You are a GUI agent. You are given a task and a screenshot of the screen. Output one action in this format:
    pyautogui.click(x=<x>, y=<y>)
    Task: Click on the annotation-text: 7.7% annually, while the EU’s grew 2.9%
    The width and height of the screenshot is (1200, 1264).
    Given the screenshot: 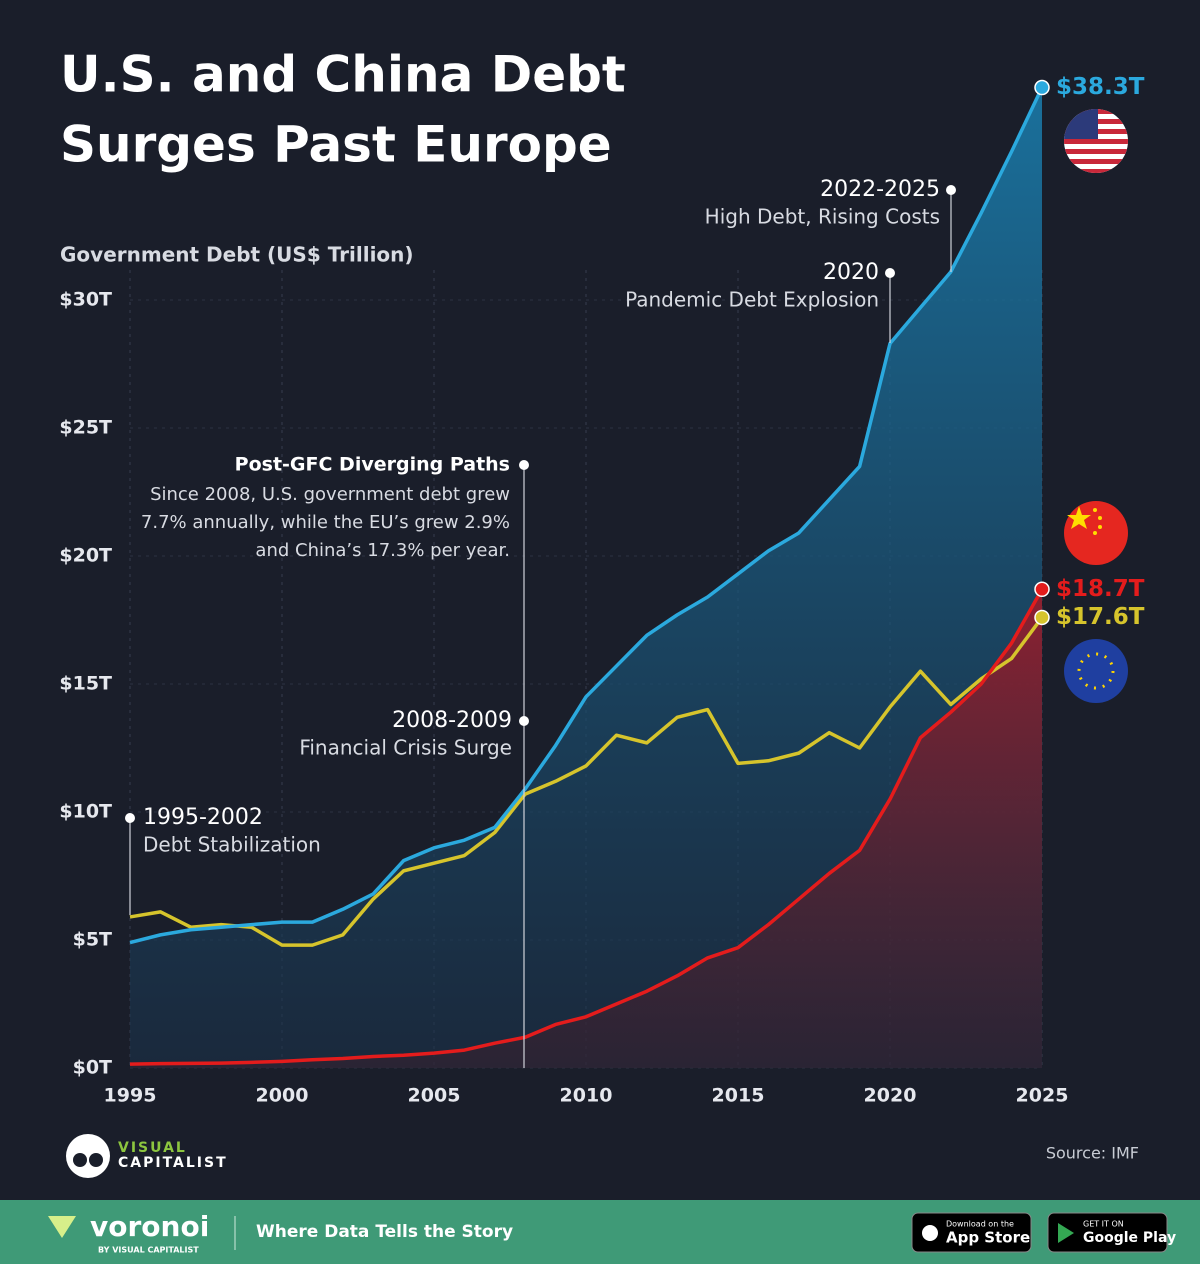 What is the action you would take?
    pyautogui.click(x=325, y=522)
    